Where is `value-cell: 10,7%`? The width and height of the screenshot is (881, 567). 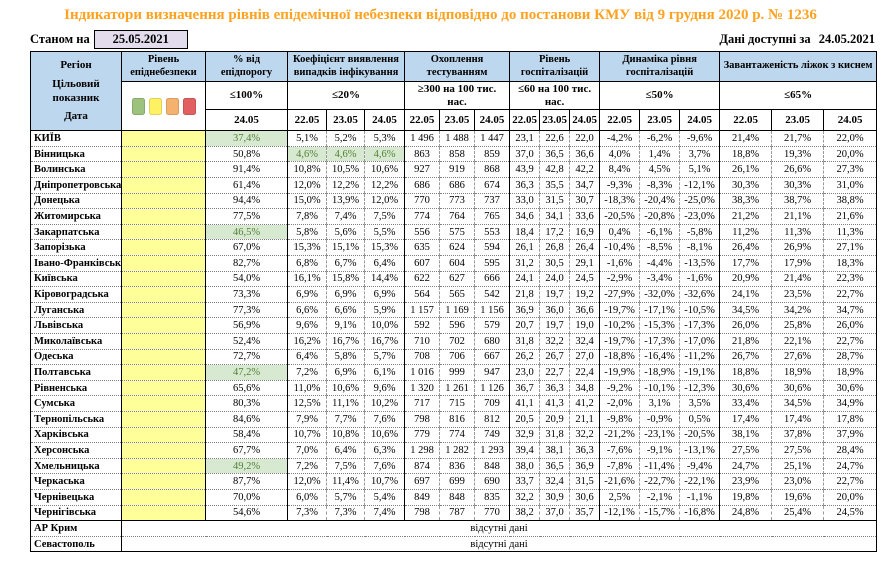 value-cell: 10,7% is located at coordinates (307, 434).